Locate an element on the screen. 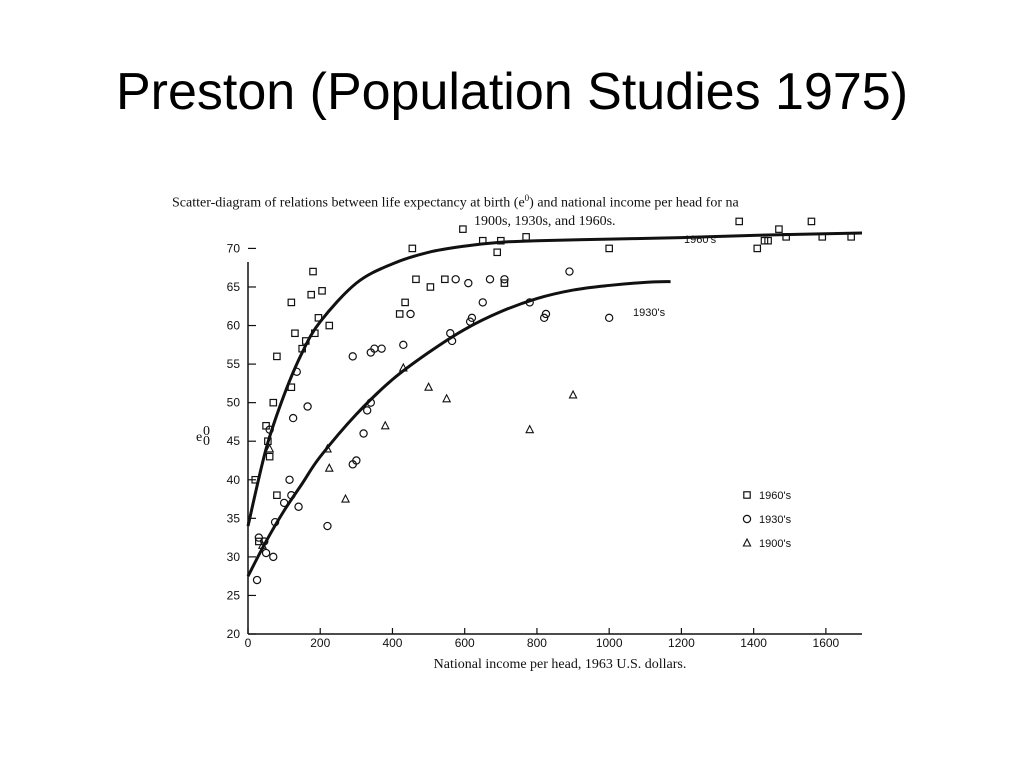  y-tick-label: 20 is located at coordinates (234, 634).